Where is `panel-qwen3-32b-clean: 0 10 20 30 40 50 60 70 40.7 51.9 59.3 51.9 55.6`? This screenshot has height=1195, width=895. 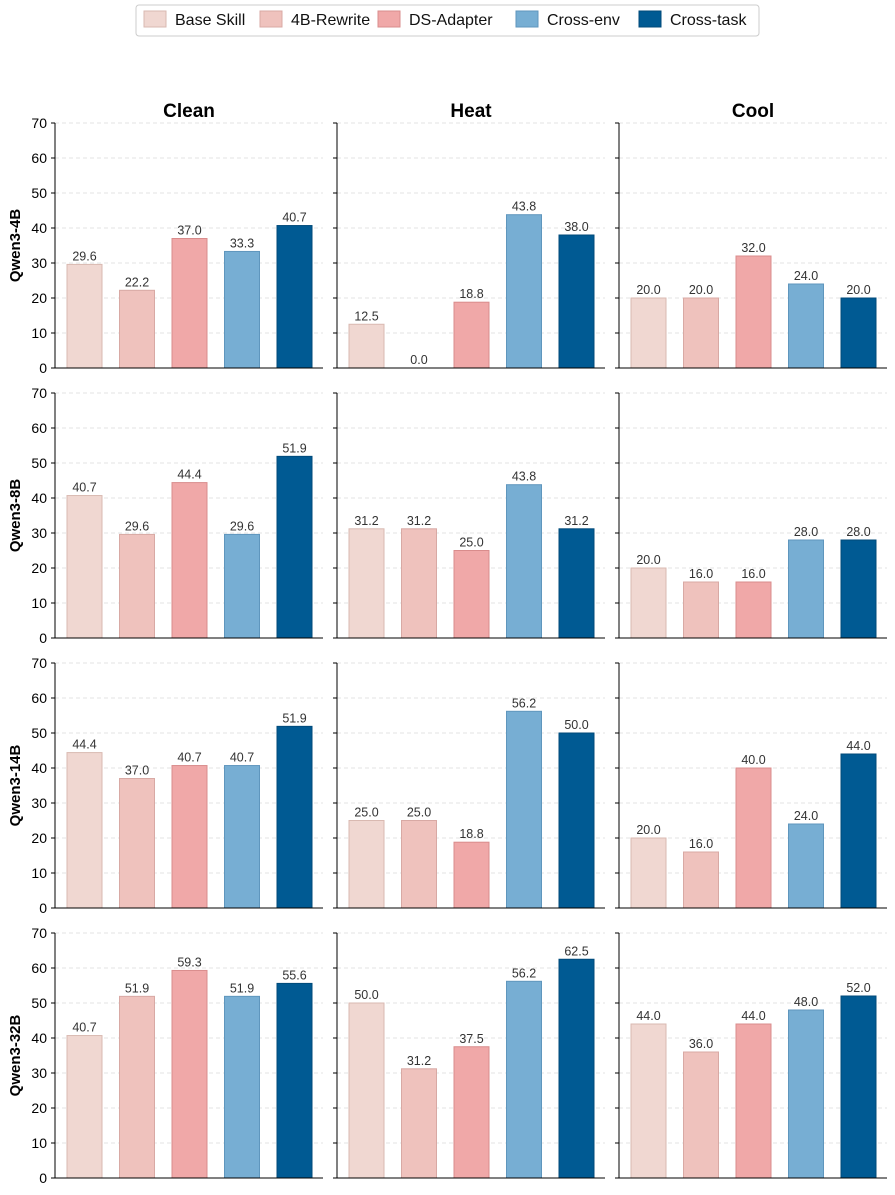 panel-qwen3-32b-clean: 0 10 20 30 40 50 60 70 40.7 51.9 59.3 51.9 55.6 is located at coordinates (177, 1055).